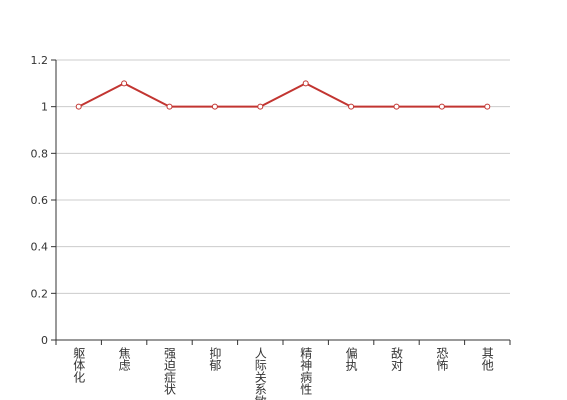  What do you see at coordinates (283, 95) in the screenshot?
I see `line` at bounding box center [283, 95].